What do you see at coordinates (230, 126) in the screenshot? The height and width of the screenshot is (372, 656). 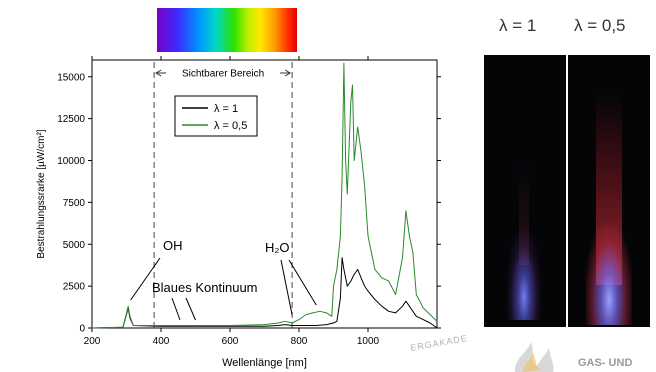 I see `legend-label: λ = 0,5` at bounding box center [230, 126].